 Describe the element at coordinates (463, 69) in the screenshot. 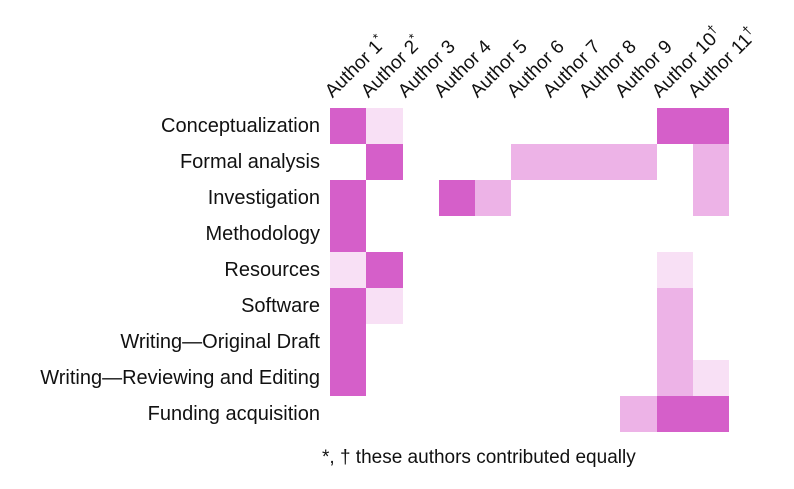

I see `author-label: Author 4` at that location.